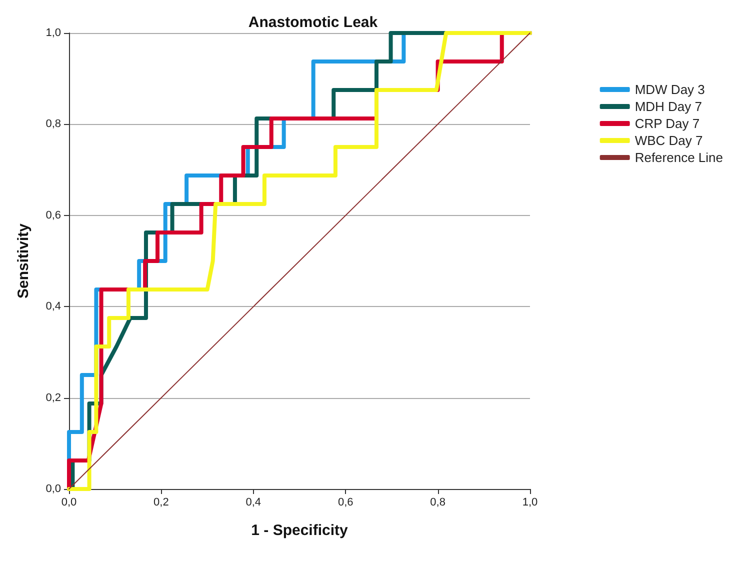 This screenshot has width=744, height=563. What do you see at coordinates (300, 530) in the screenshot?
I see `x-axis-title: 1 - Specificity` at bounding box center [300, 530].